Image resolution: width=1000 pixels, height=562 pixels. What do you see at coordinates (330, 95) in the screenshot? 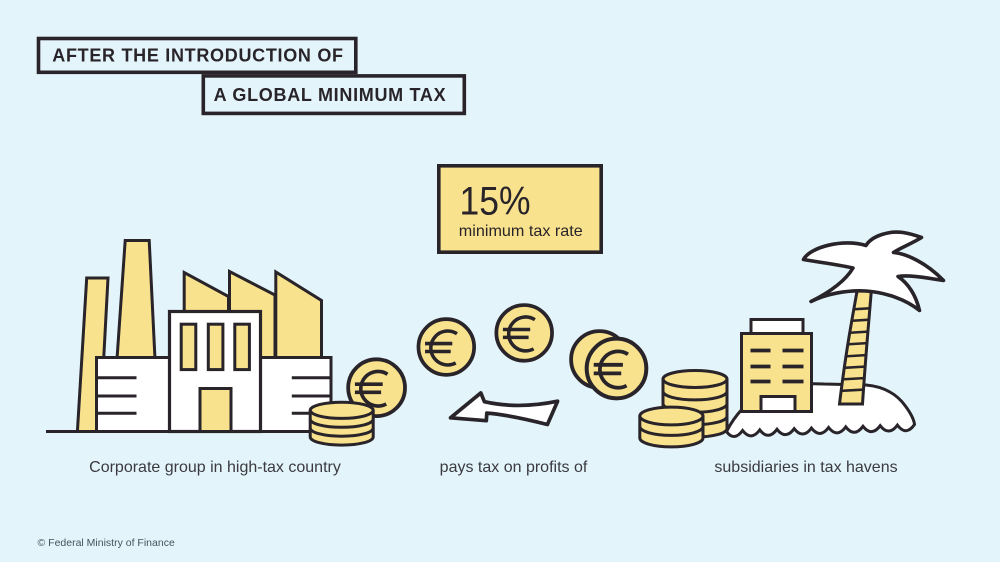
I see `svg-text: A GLOBAL MINIMUM TAX` at bounding box center [330, 95].